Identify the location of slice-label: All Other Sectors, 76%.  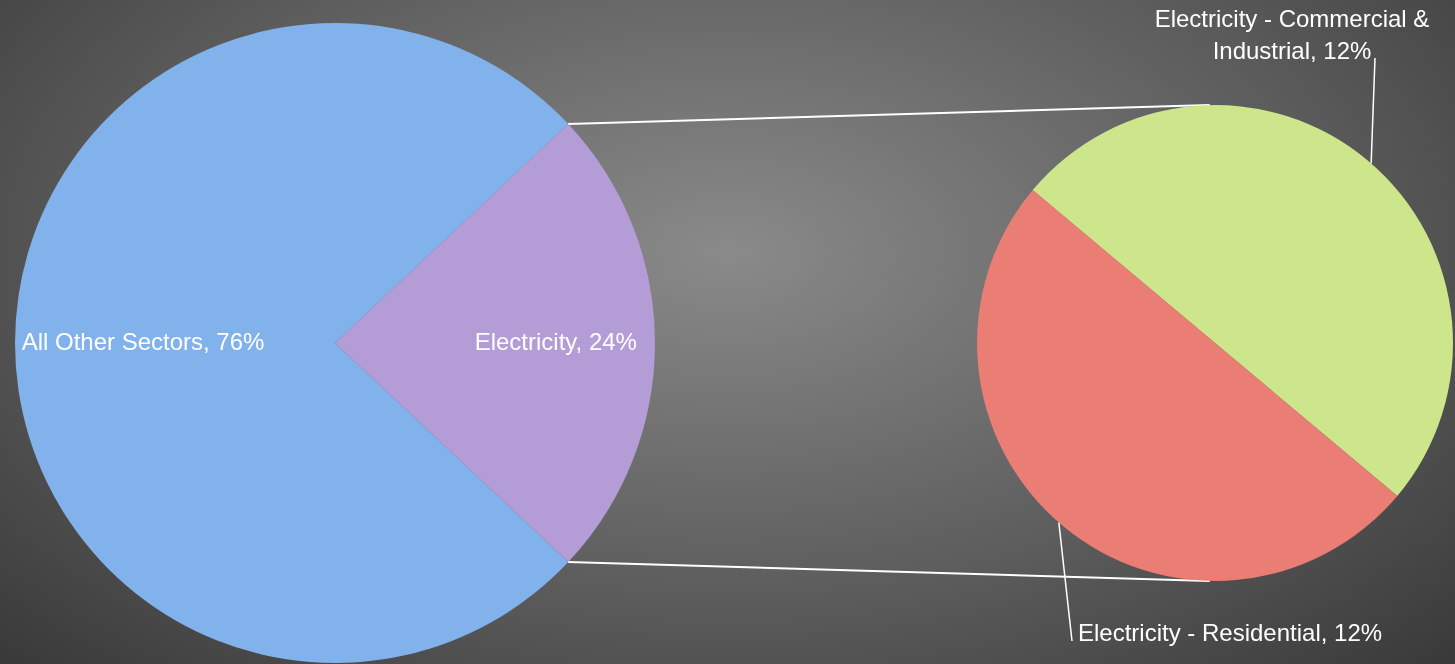
(143, 341).